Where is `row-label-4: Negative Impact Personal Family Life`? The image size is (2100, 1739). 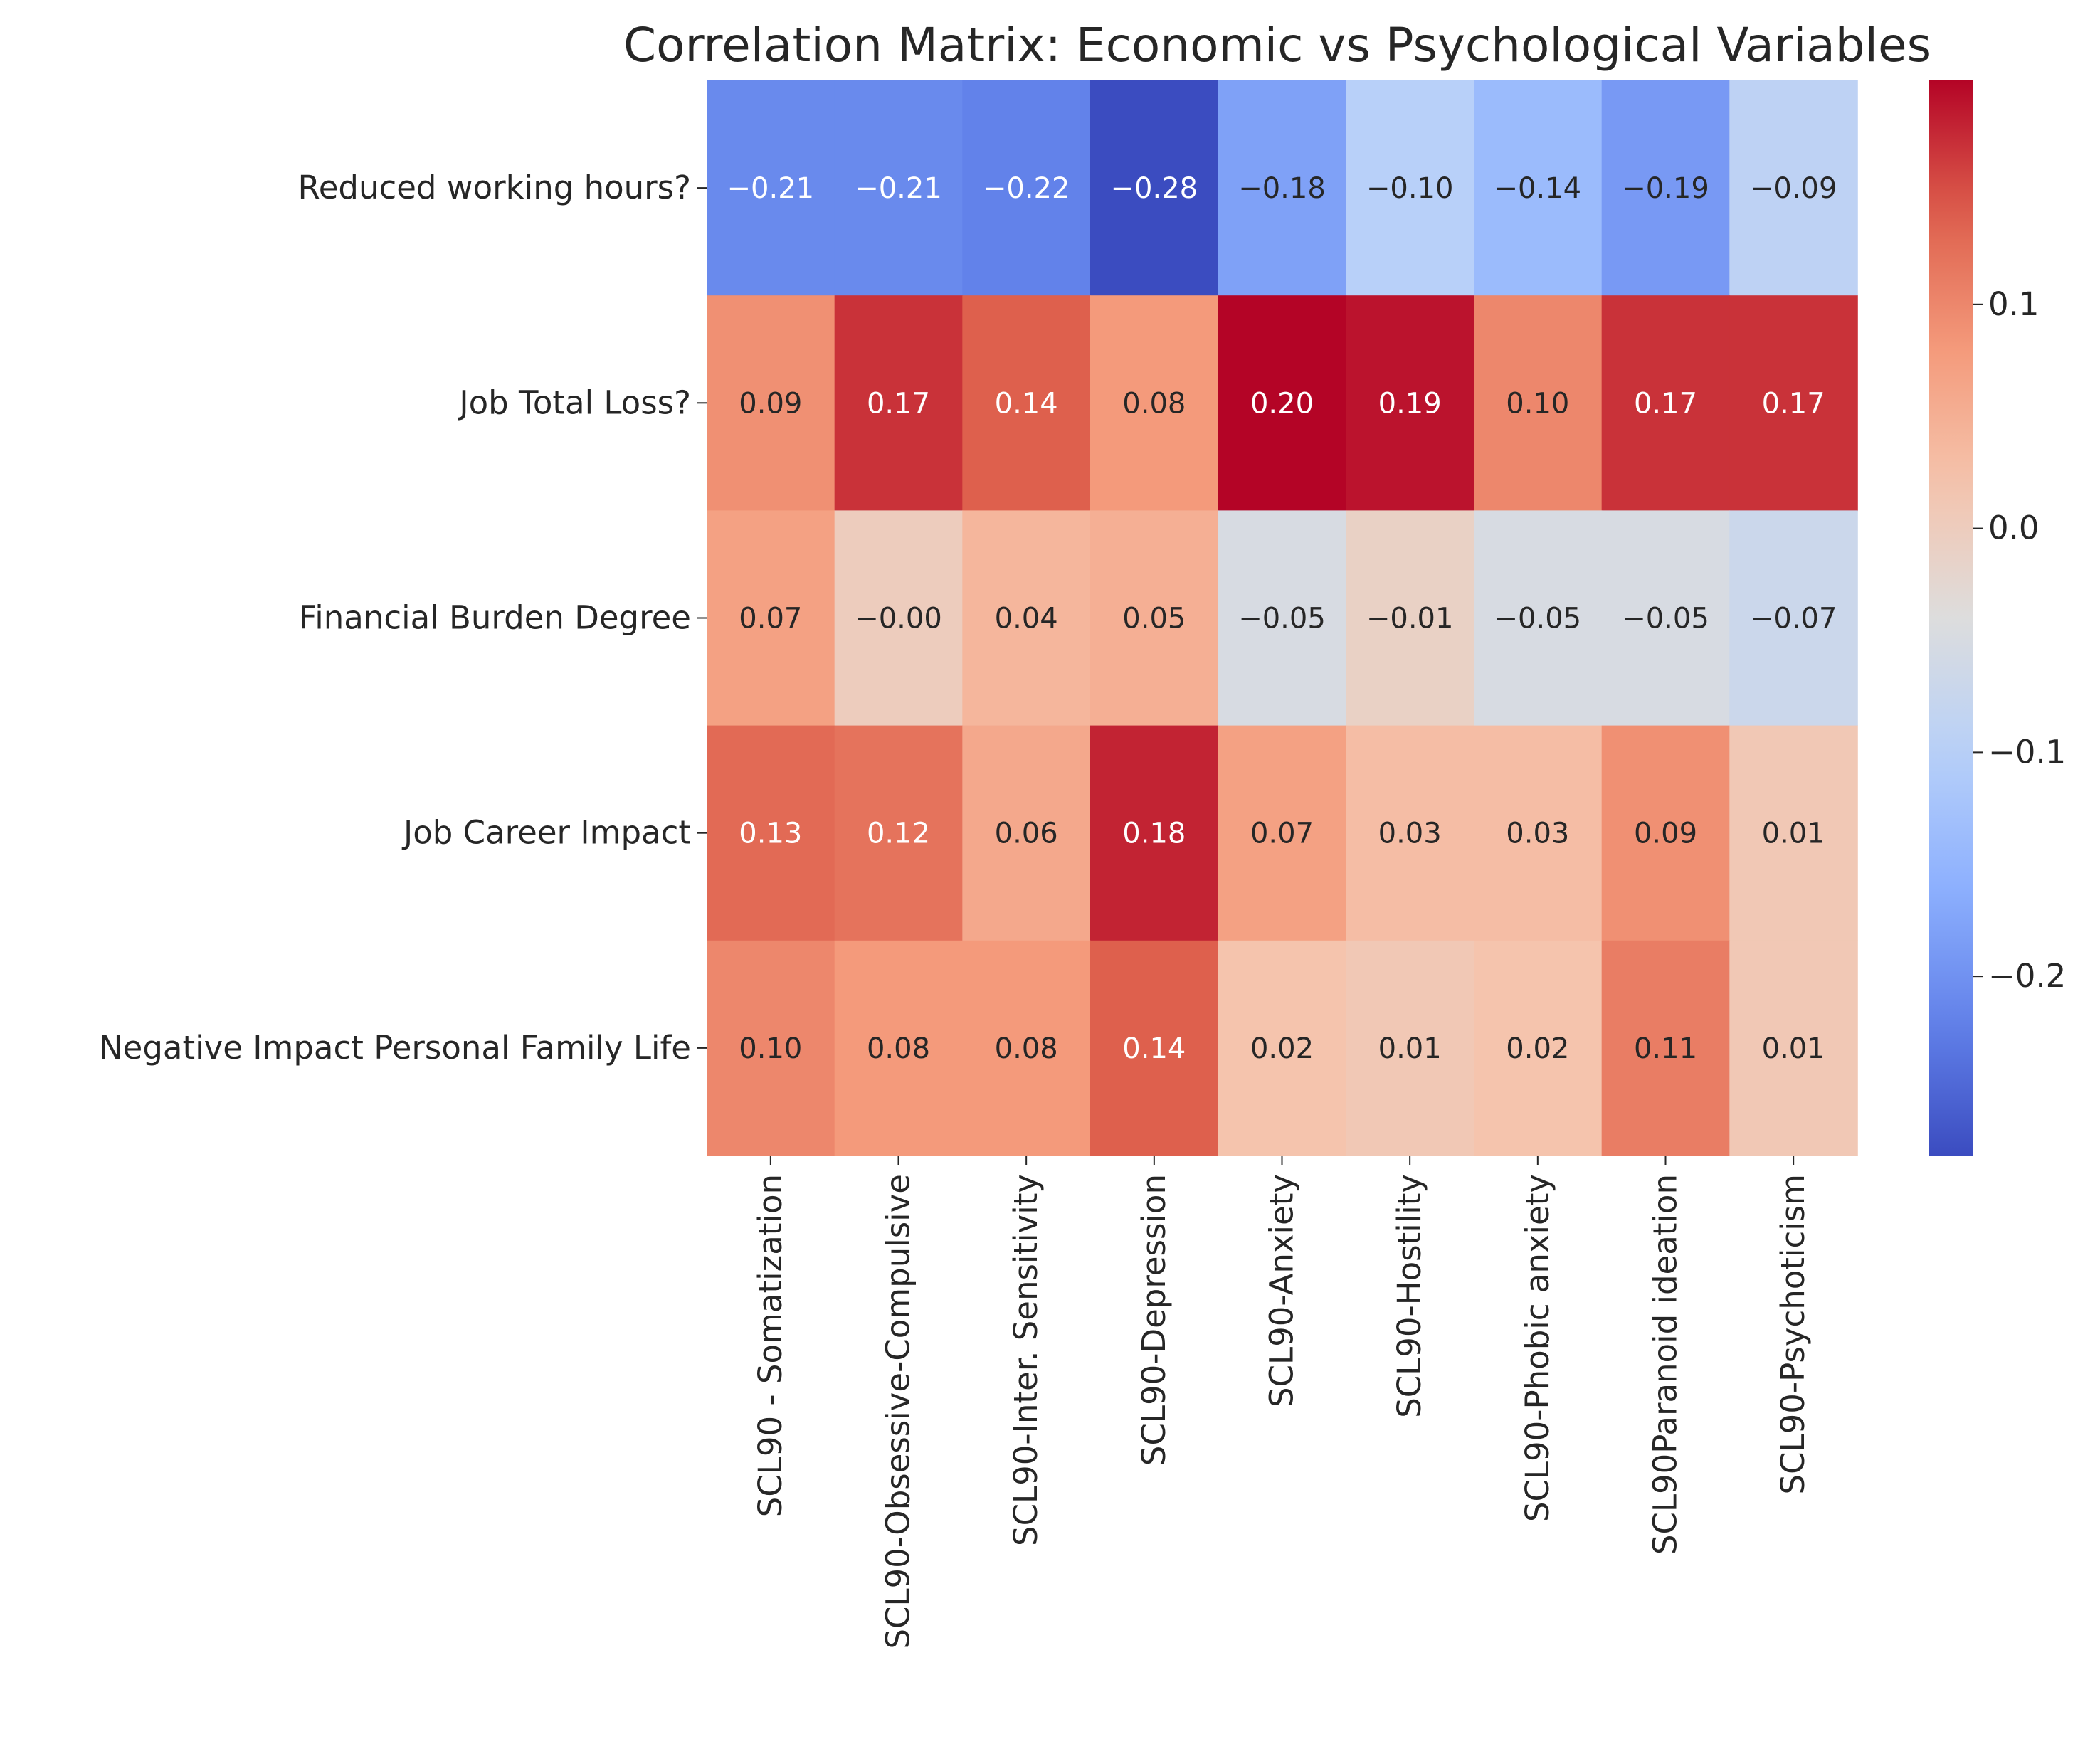 row-label-4: Negative Impact Personal Family Life is located at coordinates (395, 1048).